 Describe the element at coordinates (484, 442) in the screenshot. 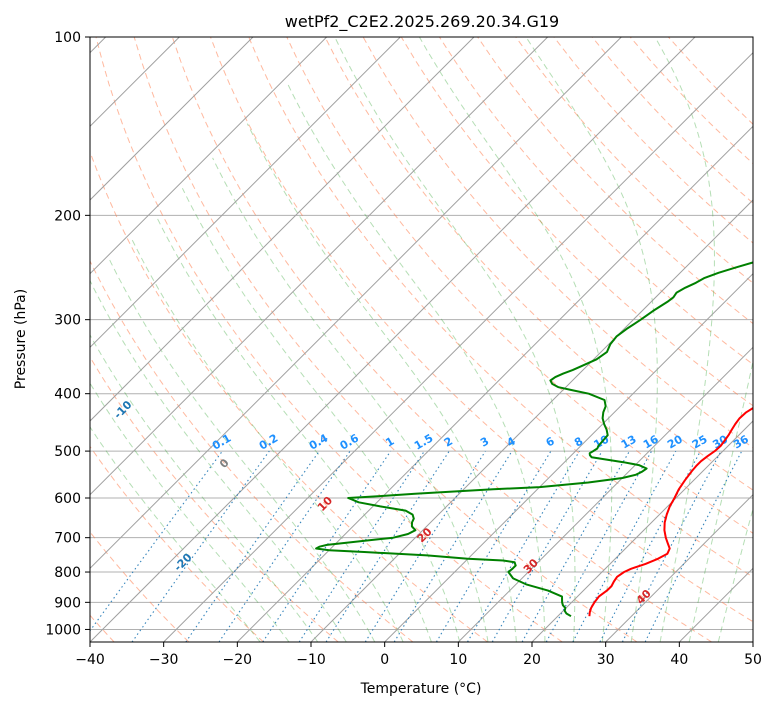

I see `mixing-ratio-label: 3` at that location.